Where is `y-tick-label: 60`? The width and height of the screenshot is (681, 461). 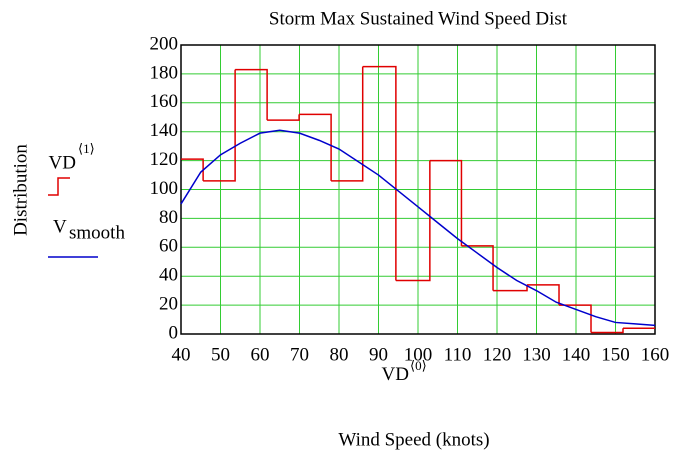 y-tick-label: 60 is located at coordinates (168, 246).